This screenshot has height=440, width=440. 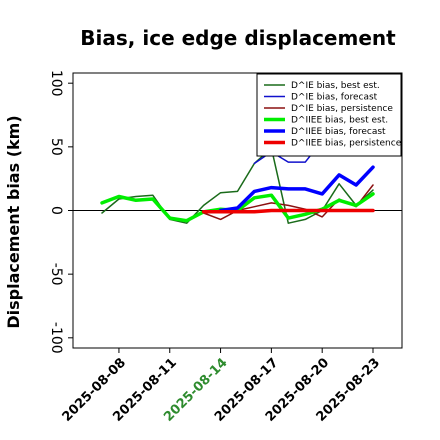 I want to click on legend-box, so click(x=329, y=115).